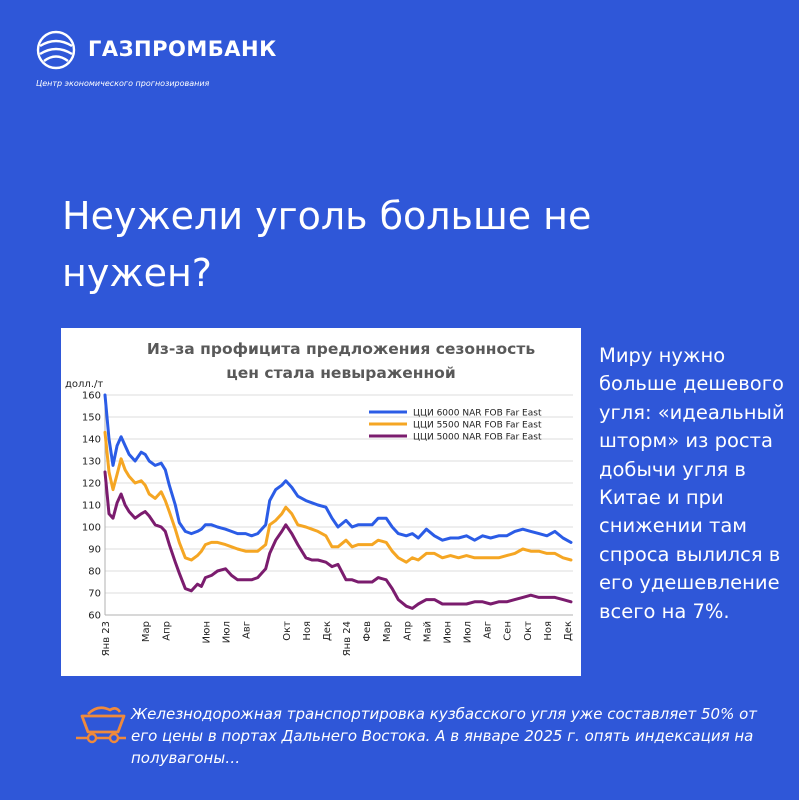  Describe the element at coordinates (477, 414) in the screenshot. I see `legend-label: ЦЦИ 6000 NAR FOB Far East` at that location.